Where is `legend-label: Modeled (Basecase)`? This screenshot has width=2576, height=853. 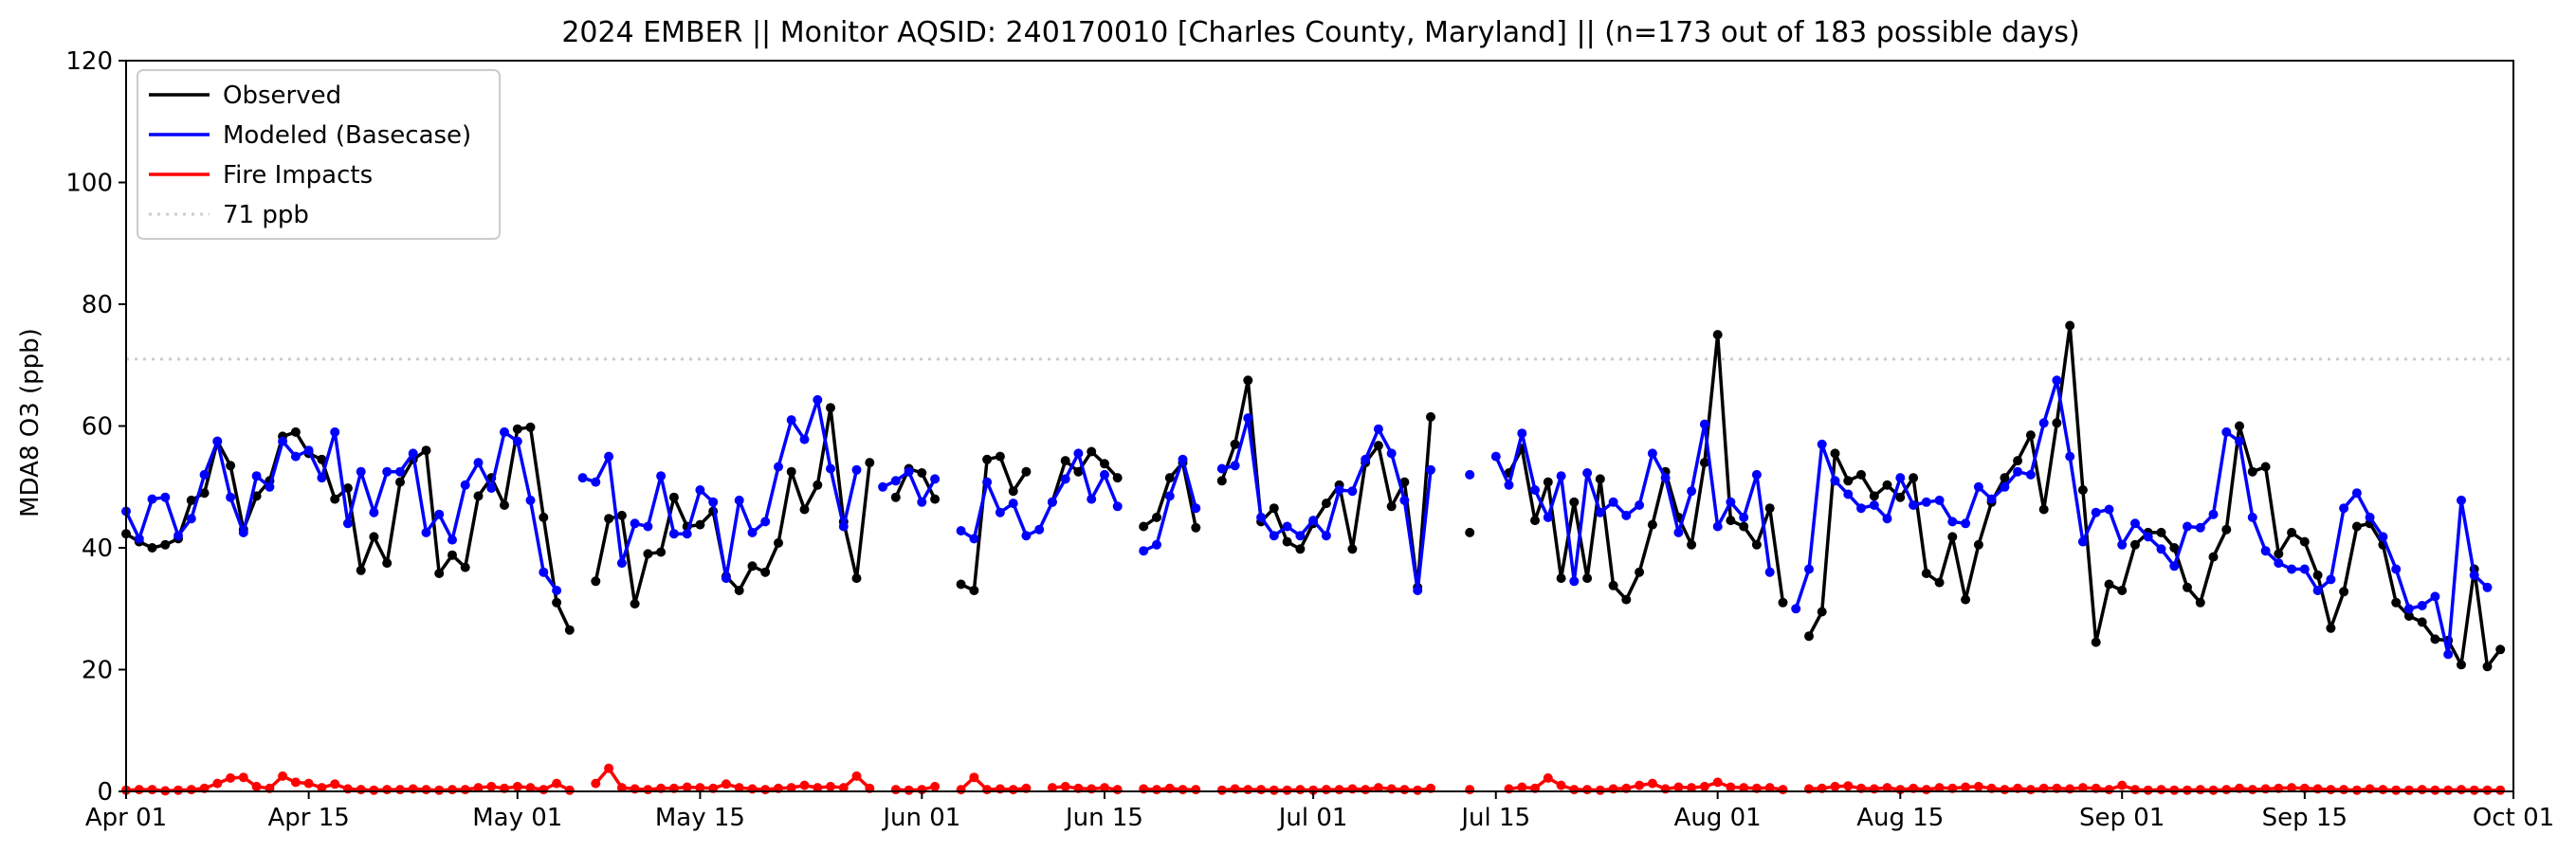
legend-label: Modeled (Basecase) is located at coordinates (347, 135).